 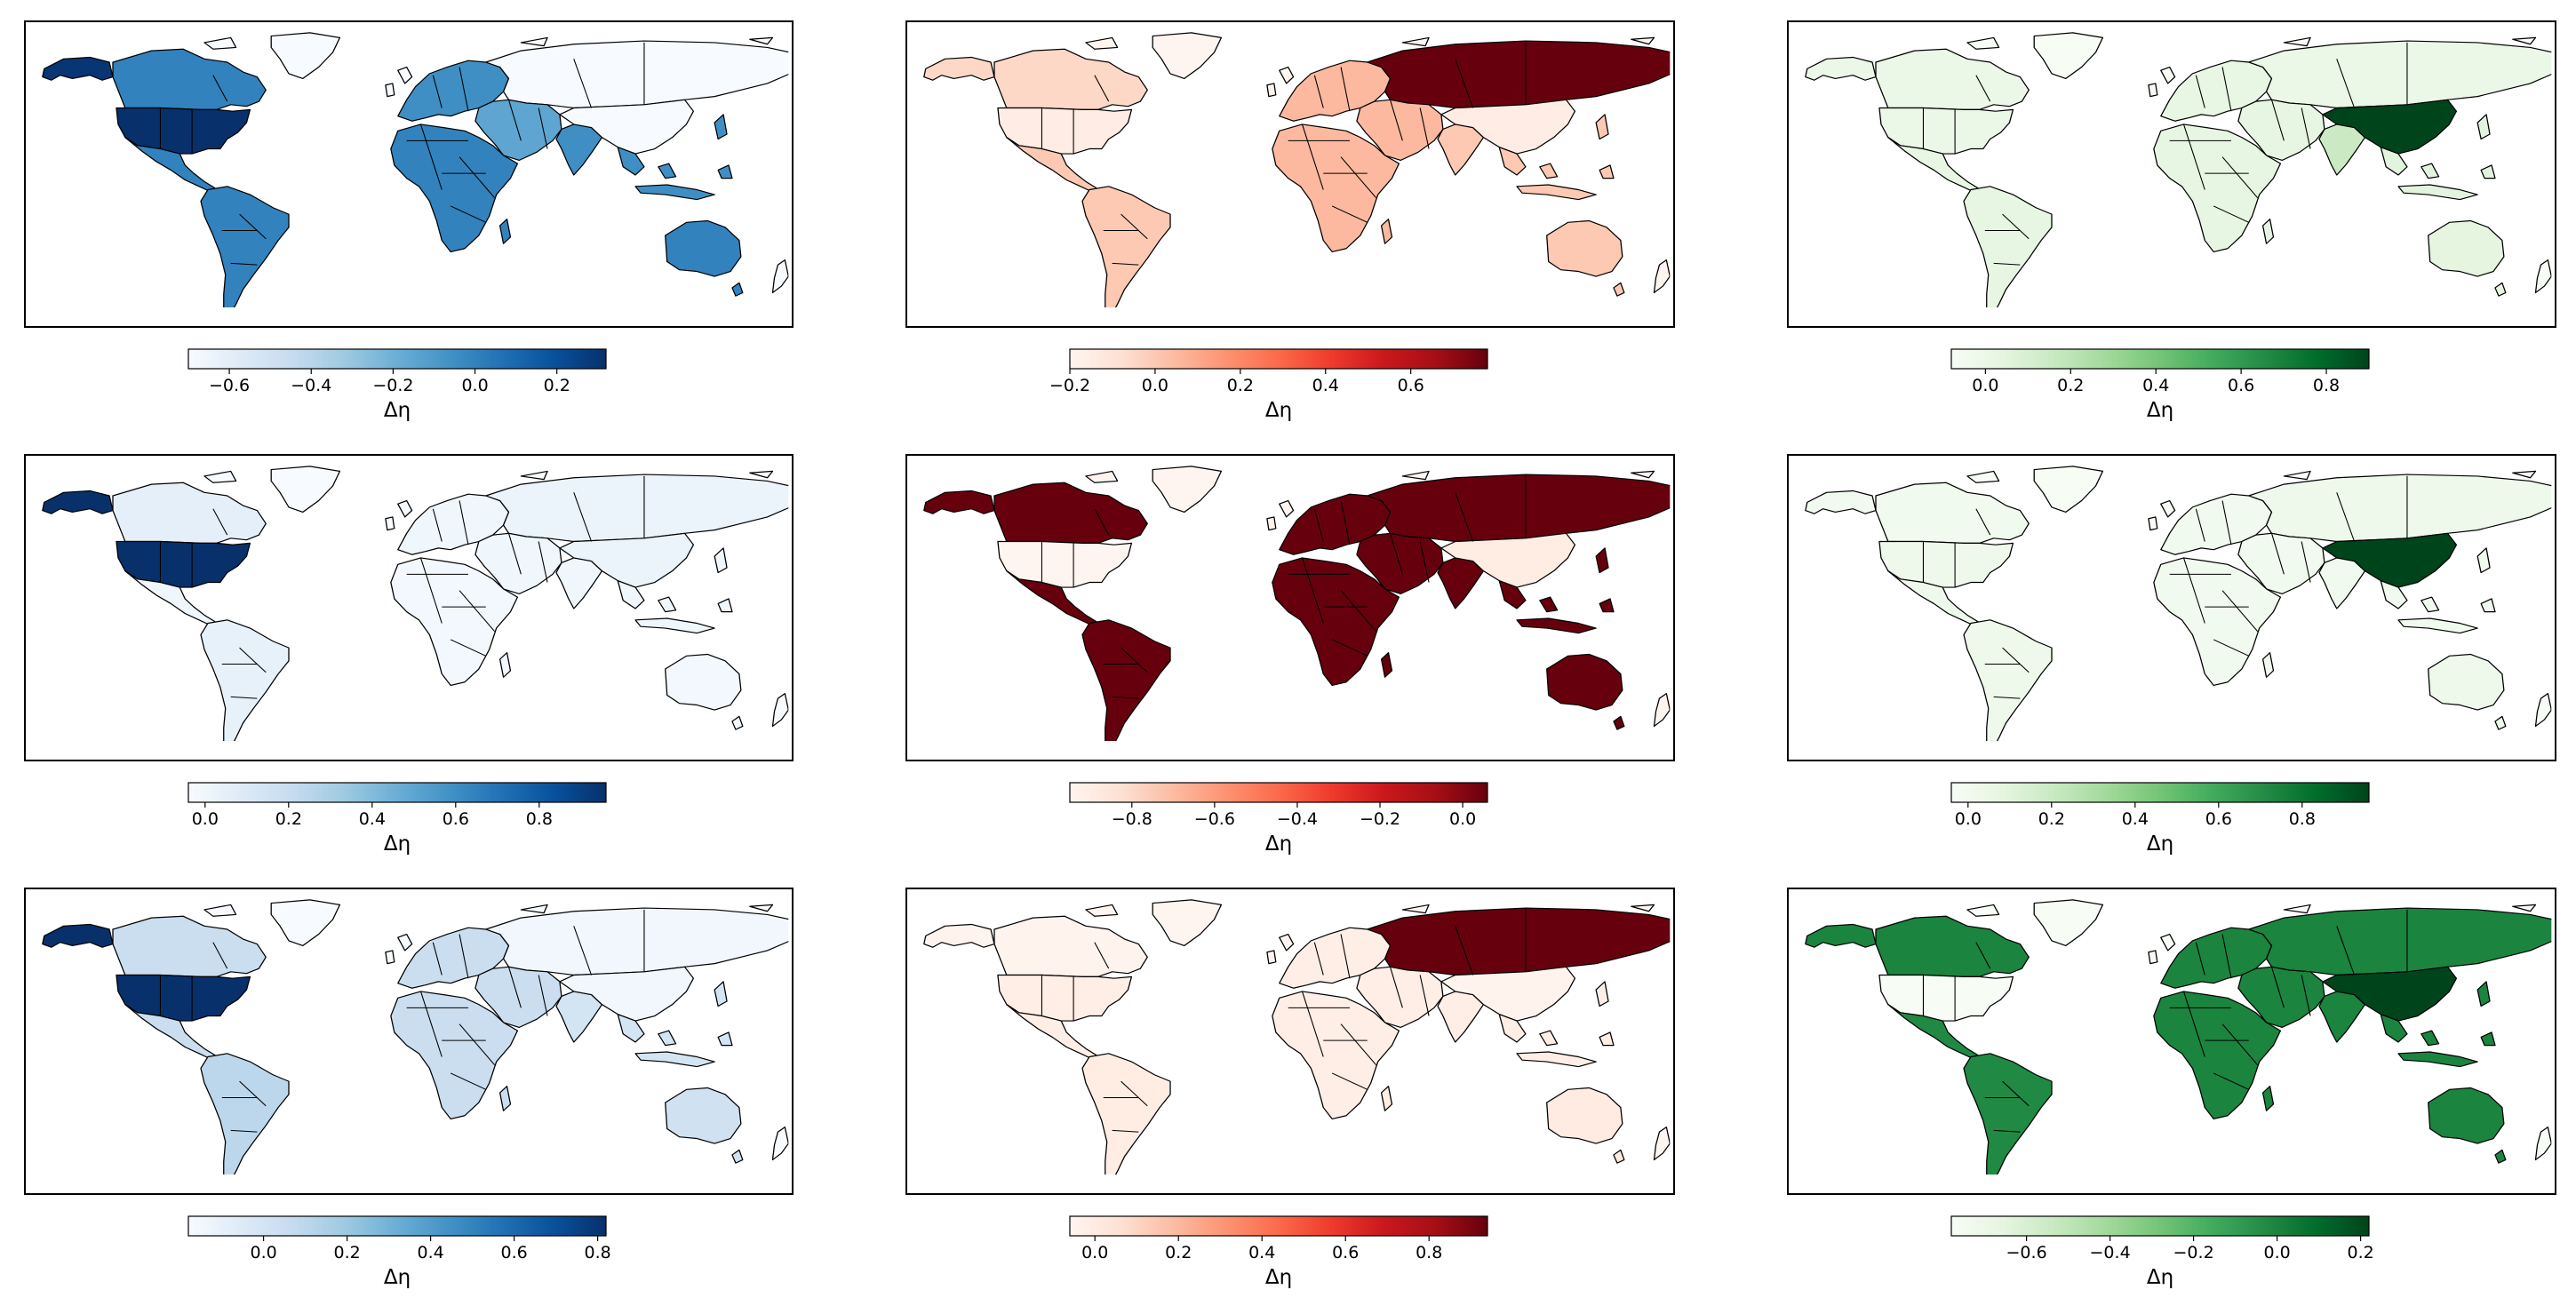 What do you see at coordinates (1261, 1253) in the screenshot?
I see `colorbar-tick-label: 0.4` at bounding box center [1261, 1253].